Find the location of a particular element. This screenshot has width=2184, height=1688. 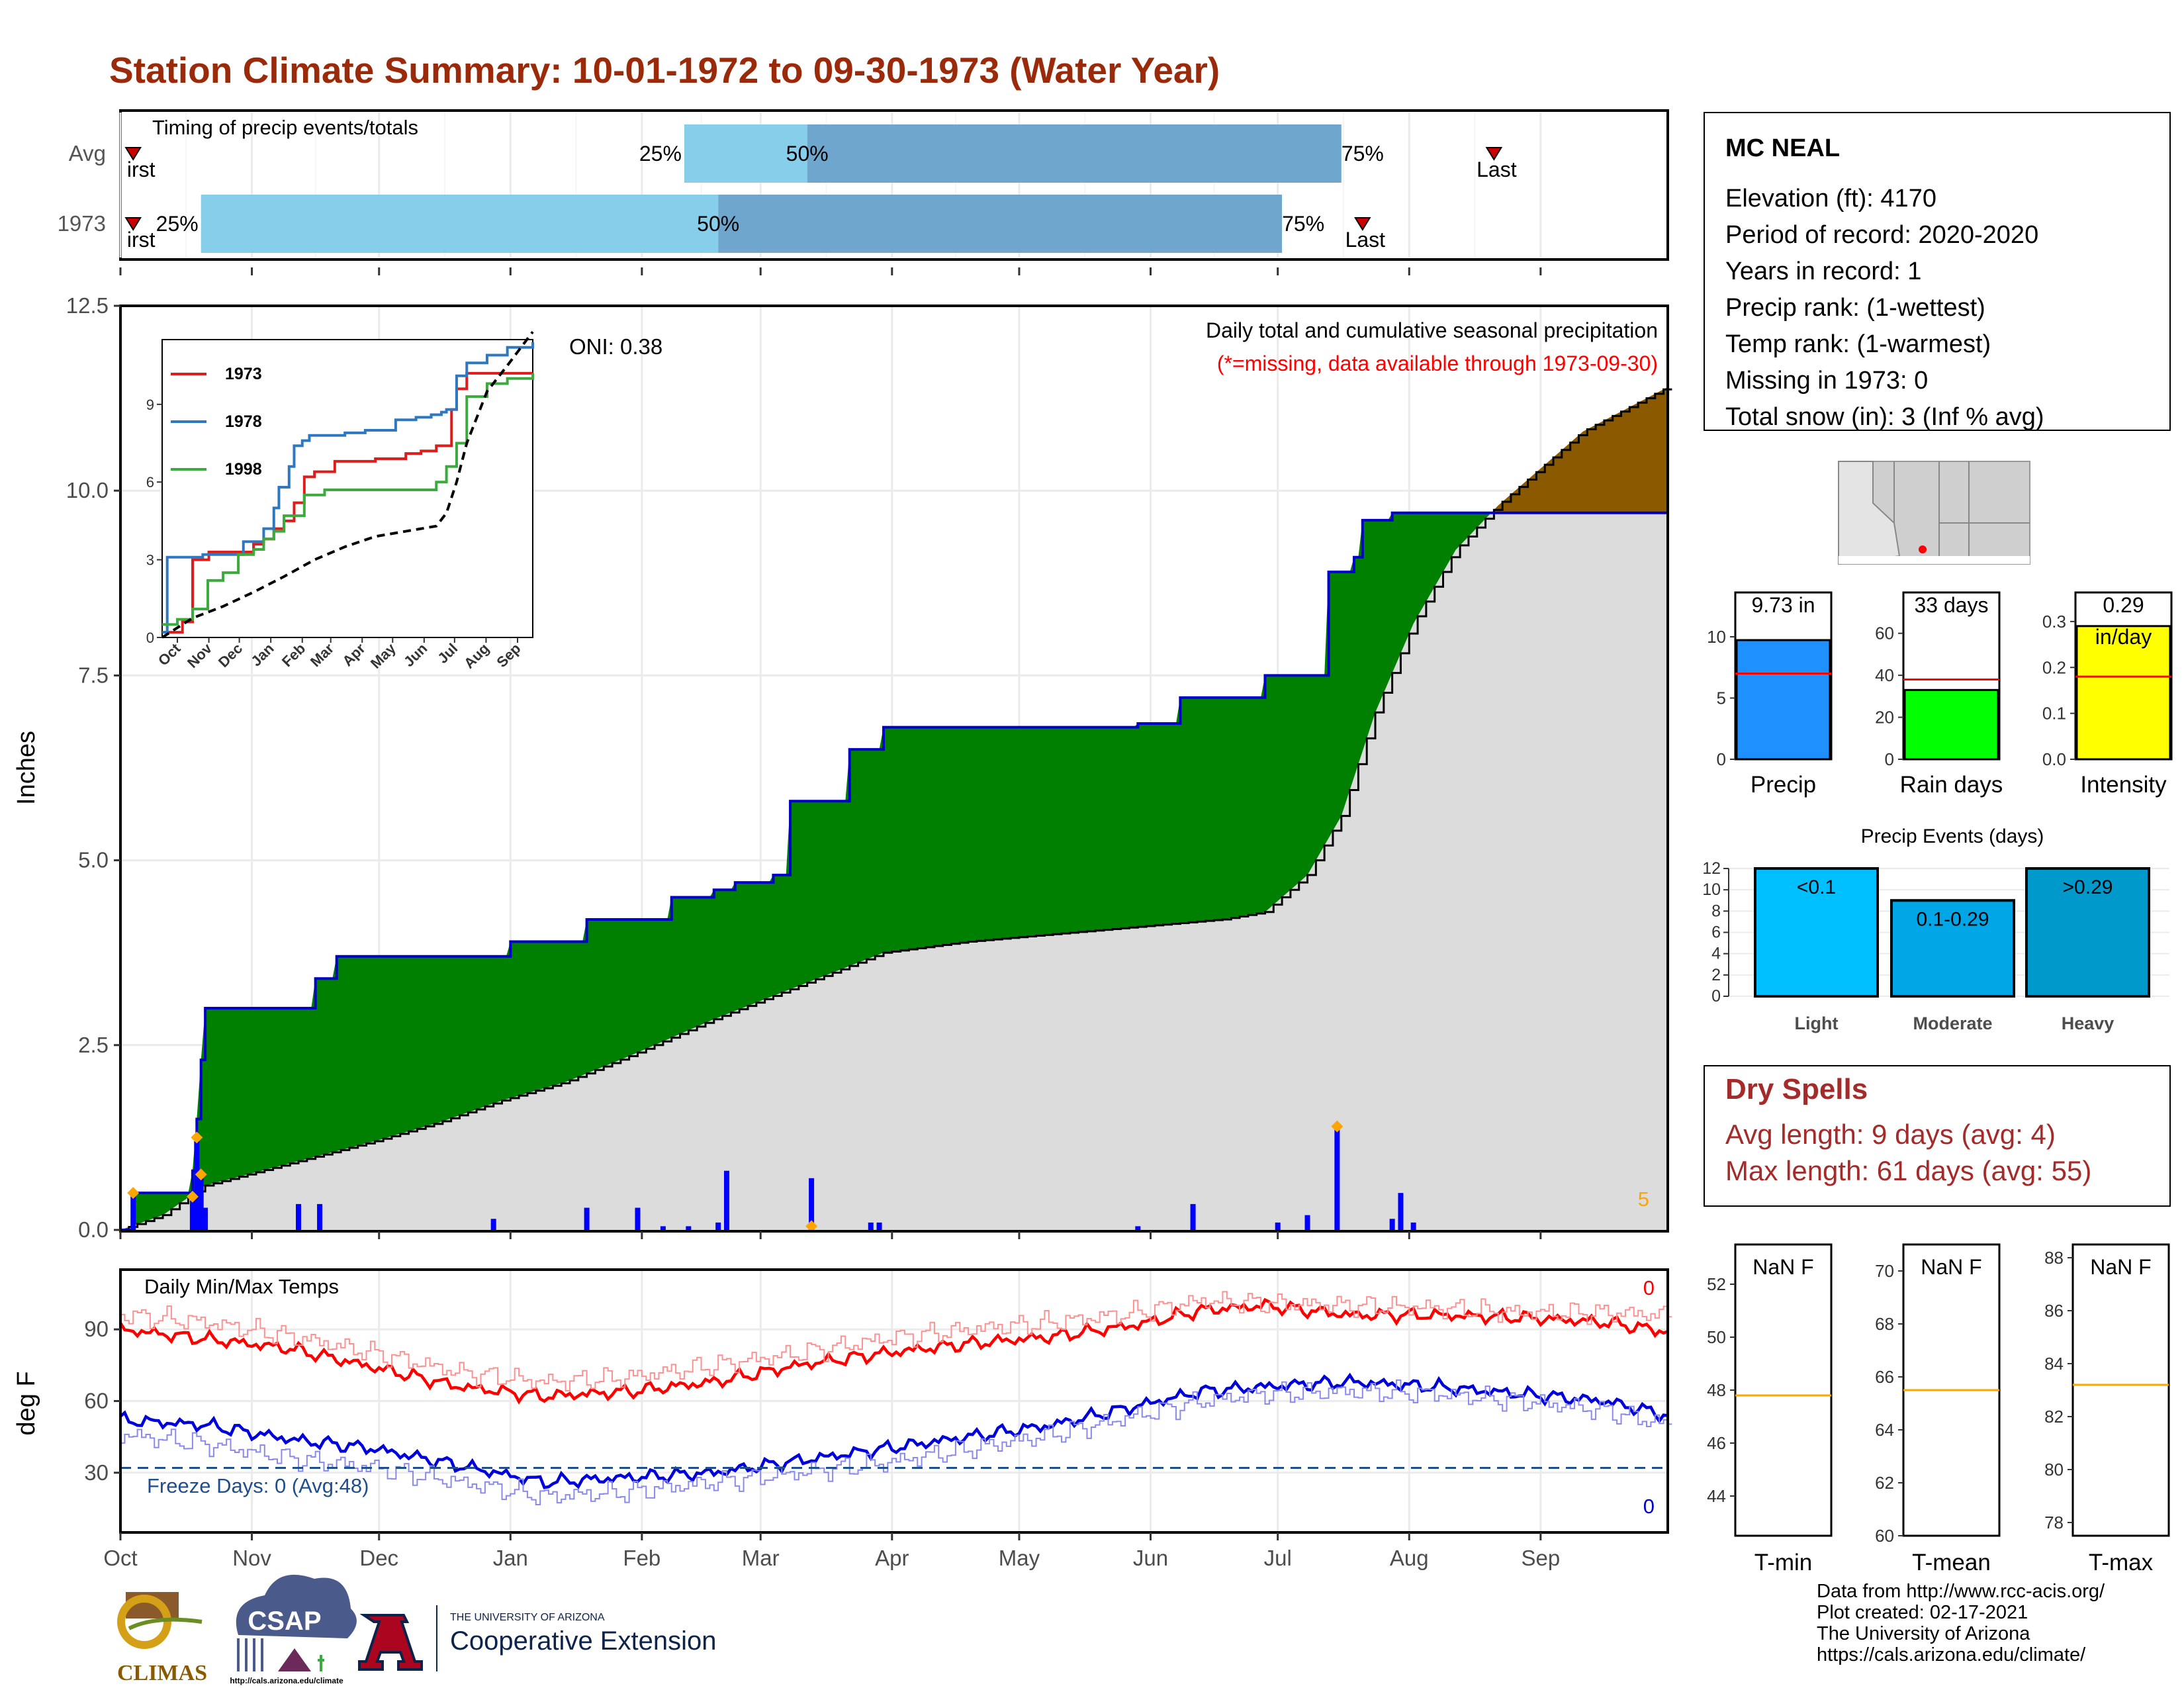

station-period: Period of record: 2020-2020 is located at coordinates (1881, 235).